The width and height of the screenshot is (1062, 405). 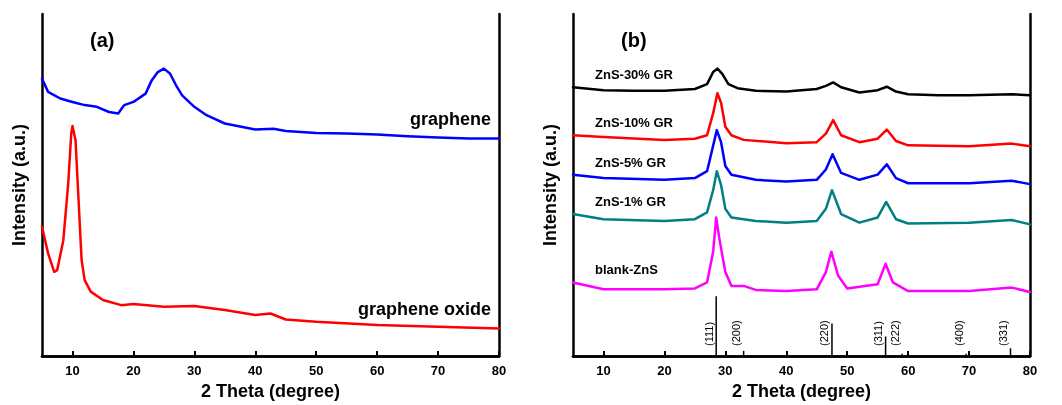 I want to click on series-label: graphene, so click(x=450, y=119).